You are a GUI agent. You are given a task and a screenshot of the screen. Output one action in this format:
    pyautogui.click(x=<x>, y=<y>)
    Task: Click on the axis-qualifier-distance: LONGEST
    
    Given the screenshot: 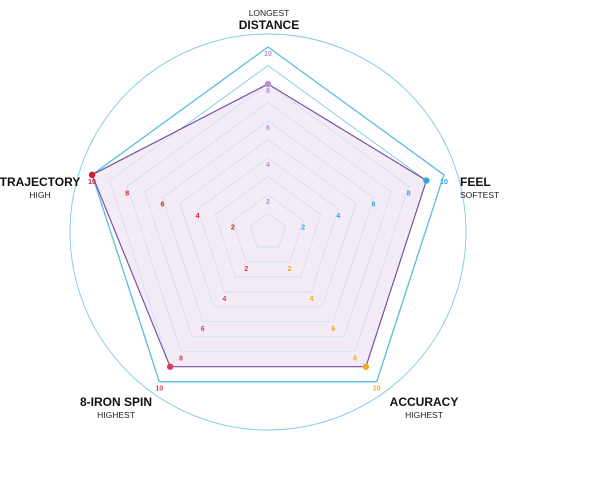 What is the action you would take?
    pyautogui.click(x=269, y=13)
    